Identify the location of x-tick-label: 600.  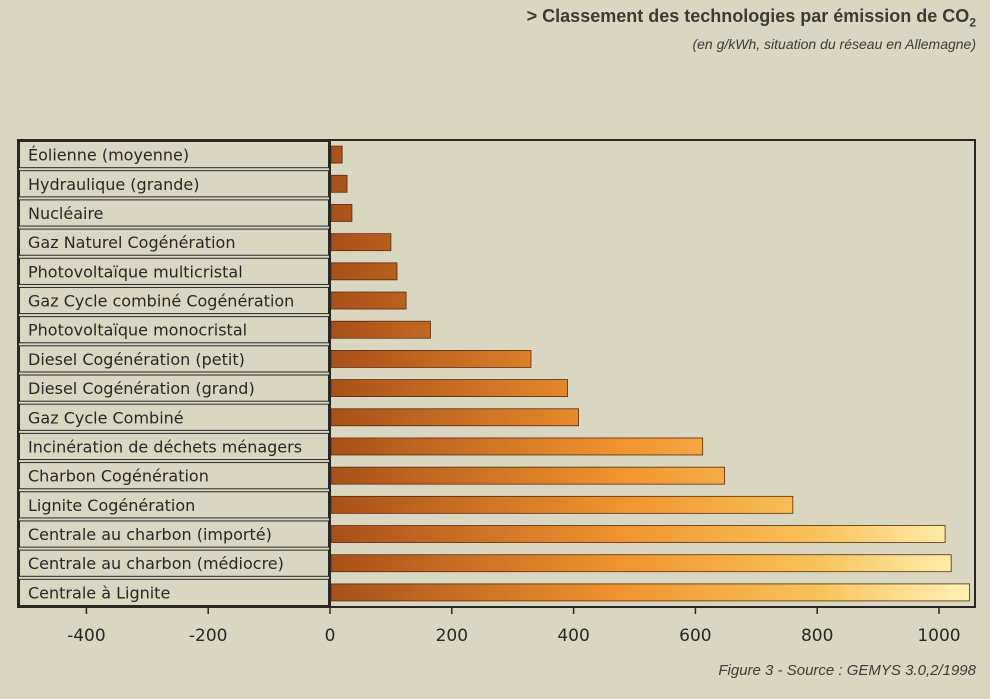
(695, 636).